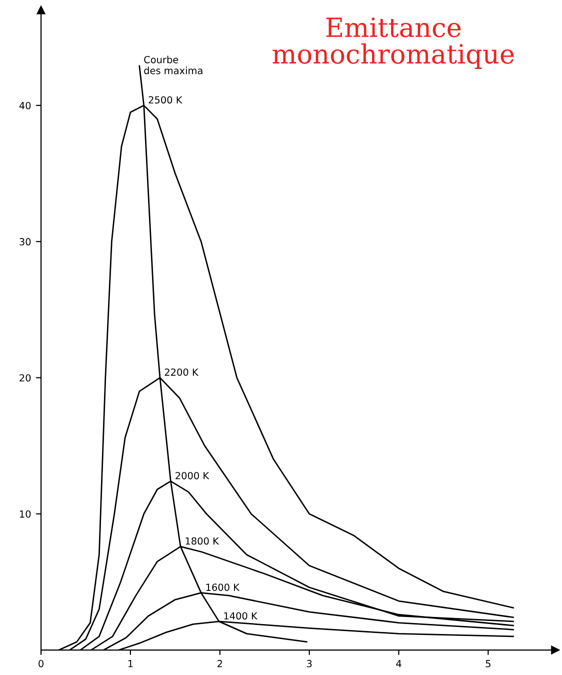 This screenshot has width=562, height=675. Describe the element at coordinates (223, 587) in the screenshot. I see `series-label: 1600 K` at that location.